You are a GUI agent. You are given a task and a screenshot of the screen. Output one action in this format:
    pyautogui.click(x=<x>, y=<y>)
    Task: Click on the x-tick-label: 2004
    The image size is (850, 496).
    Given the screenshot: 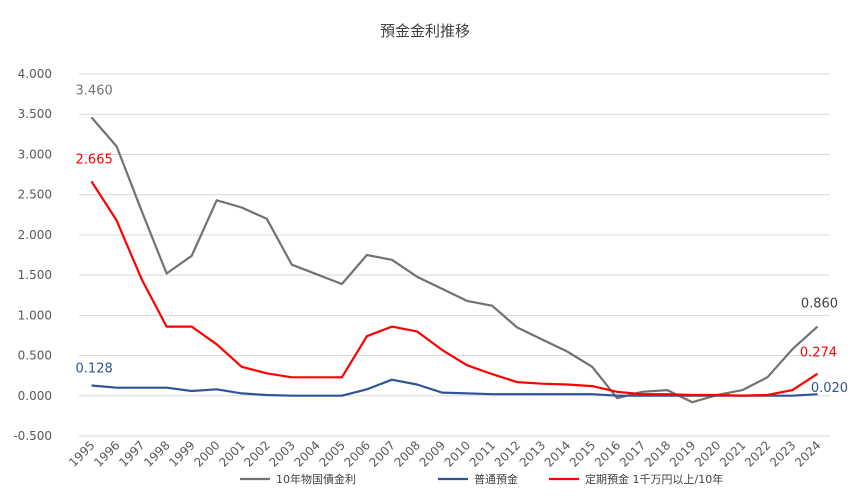 What is the action you would take?
    pyautogui.click(x=306, y=453)
    